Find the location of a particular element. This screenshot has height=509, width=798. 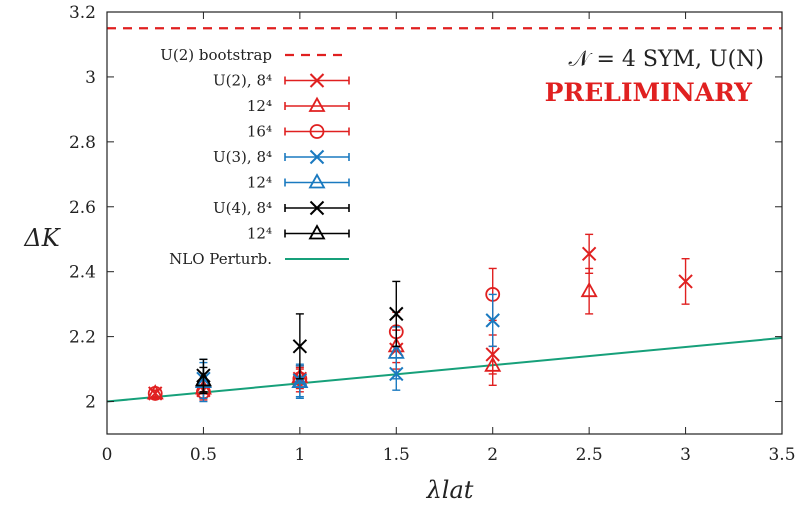

x-tick-label: 2.5 is located at coordinates (589, 455).